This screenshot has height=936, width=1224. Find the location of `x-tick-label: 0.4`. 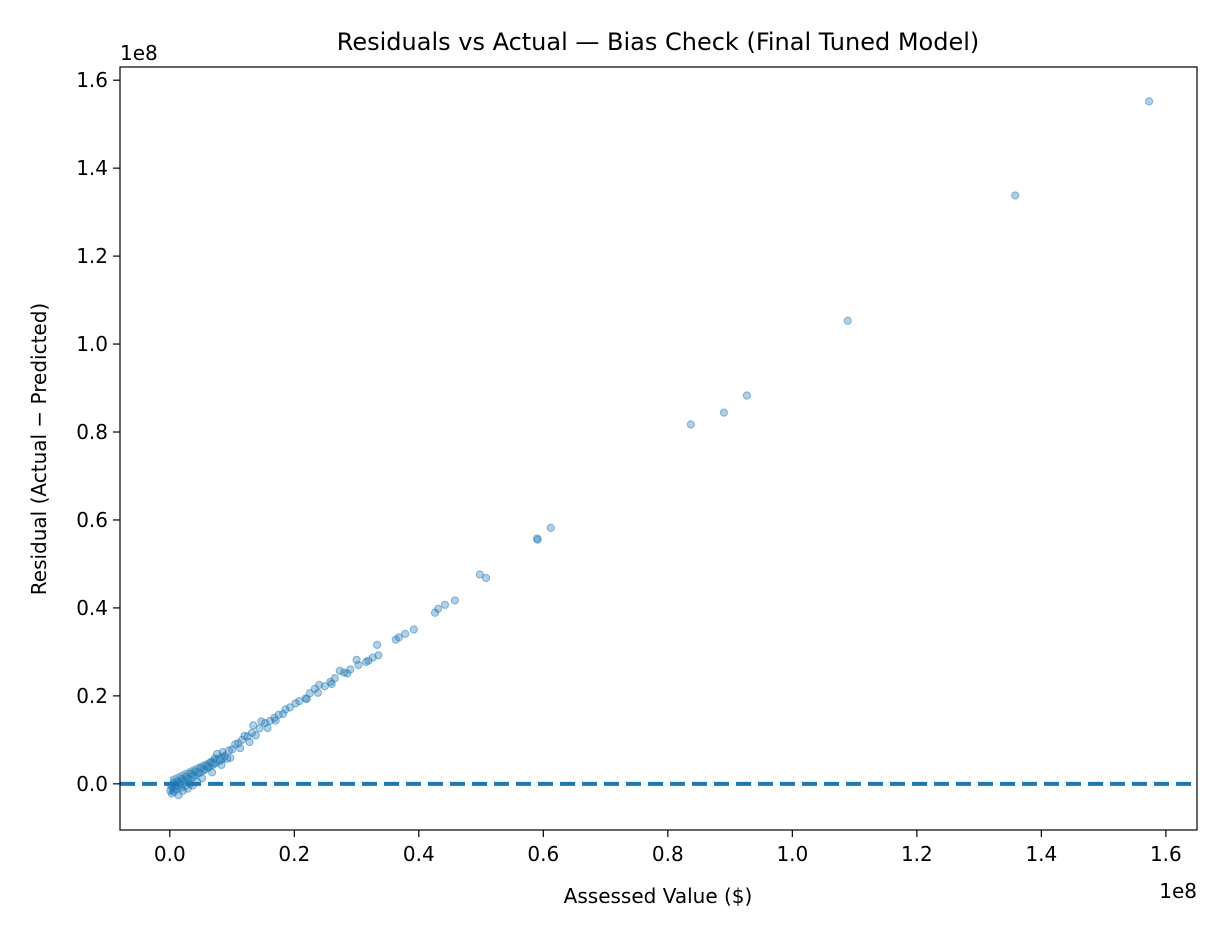

x-tick-label: 0.4 is located at coordinates (419, 854).